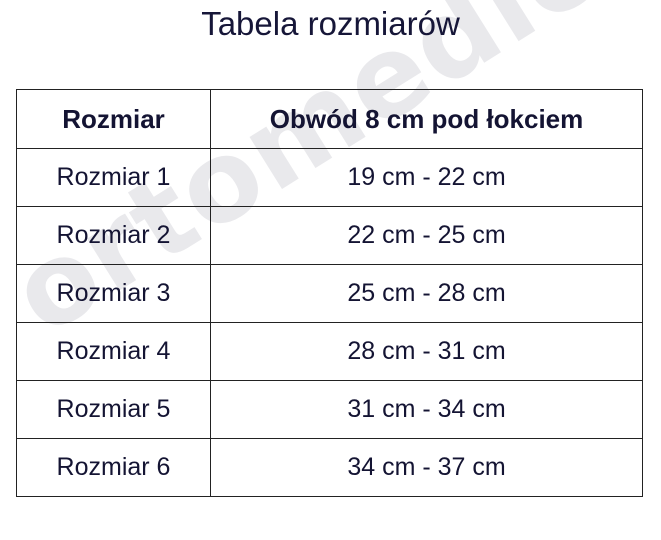  I want to click on size-cell: Rozmiar 4, so click(113, 351).